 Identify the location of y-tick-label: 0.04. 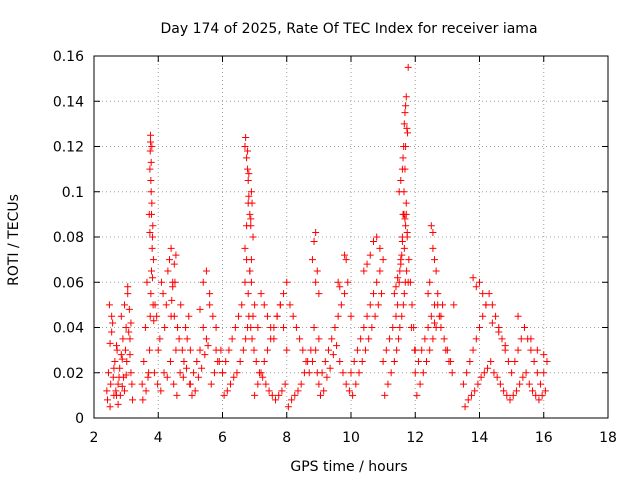
(68, 329).